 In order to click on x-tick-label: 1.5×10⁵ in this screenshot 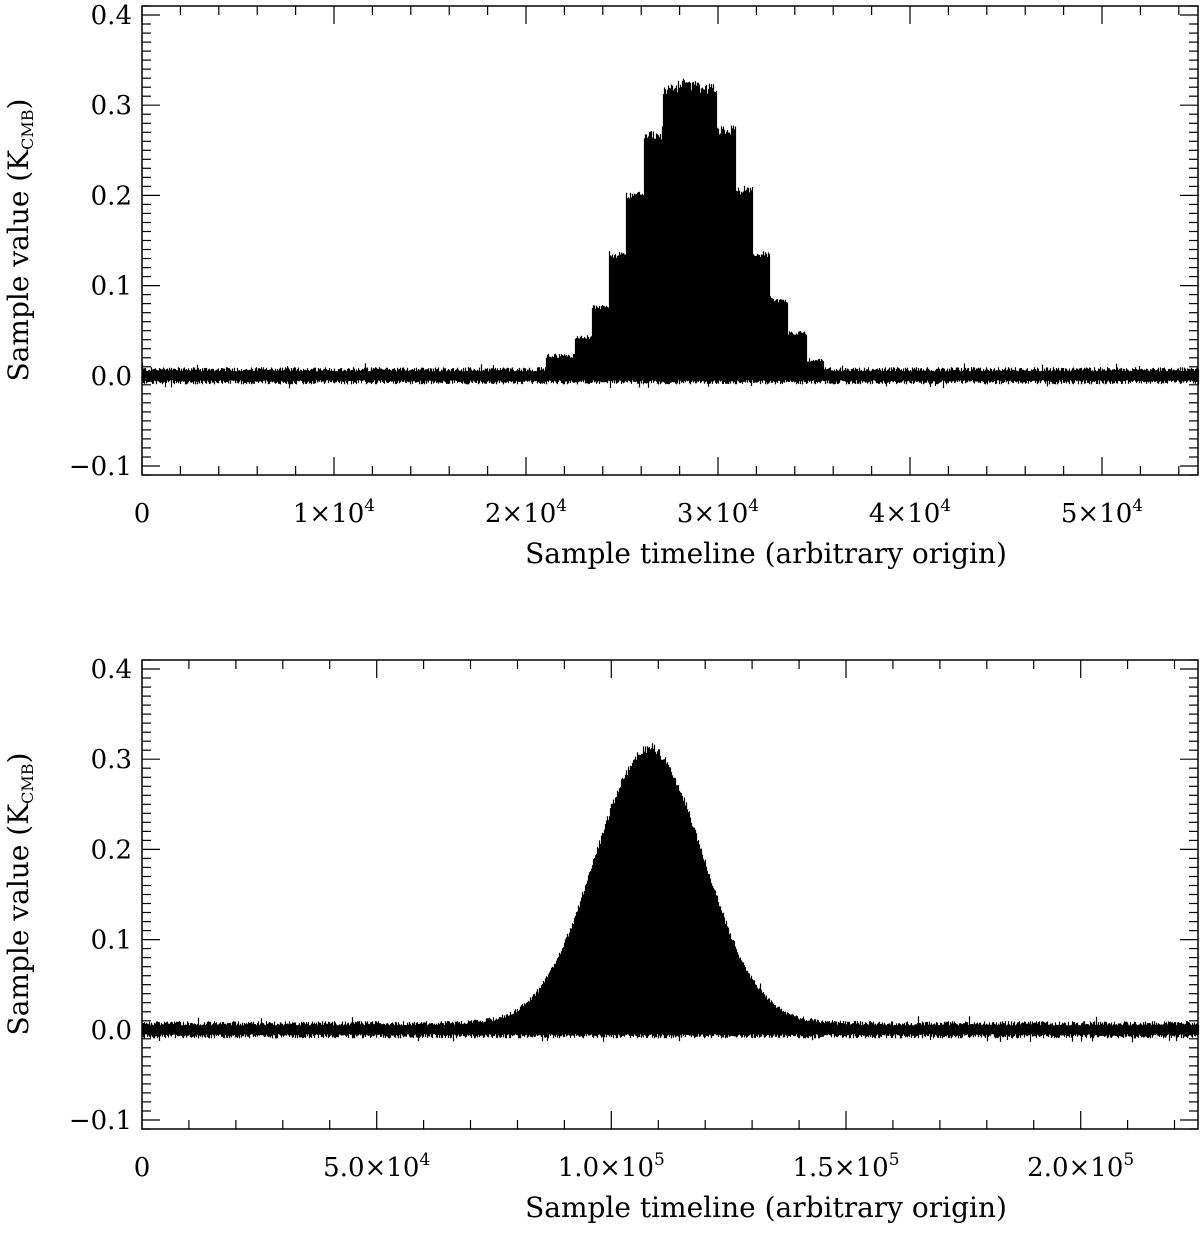, I will do `click(845, 1166)`.